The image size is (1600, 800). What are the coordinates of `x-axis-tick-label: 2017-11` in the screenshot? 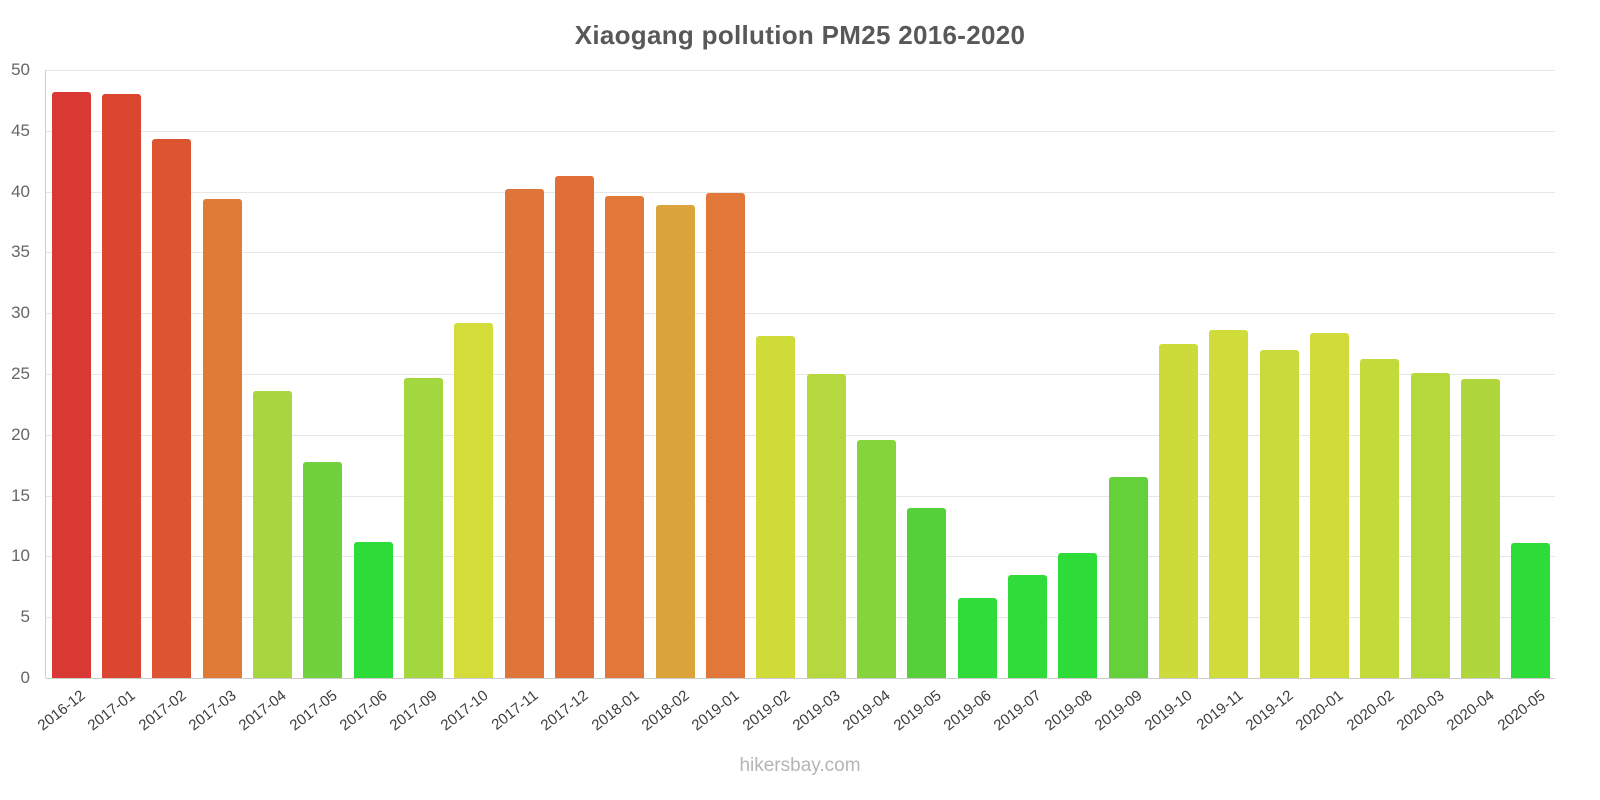 It's located at (515, 710).